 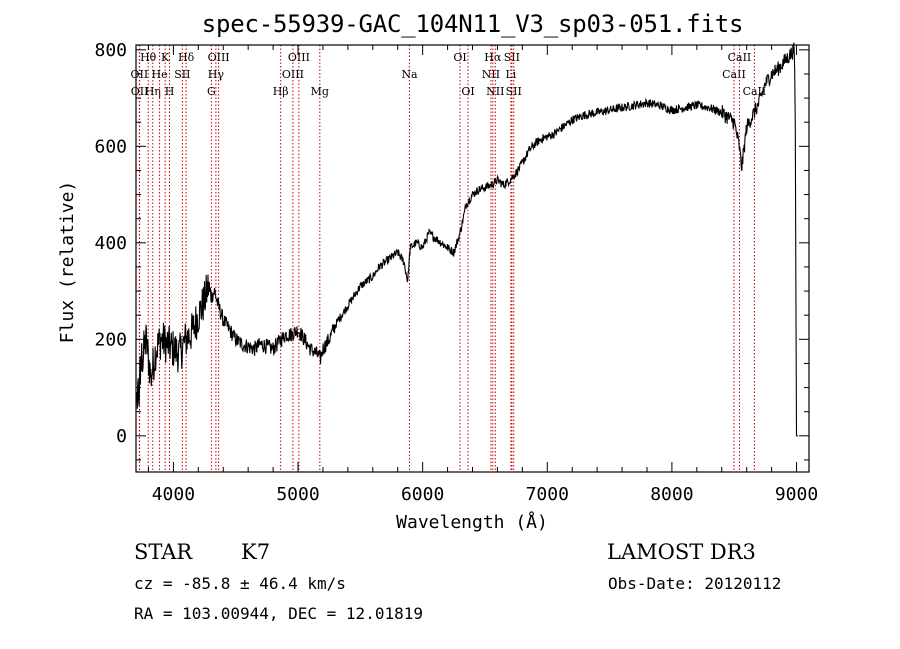 What do you see at coordinates (219, 57) in the screenshot?
I see `line-marker-label-11: OIII` at bounding box center [219, 57].